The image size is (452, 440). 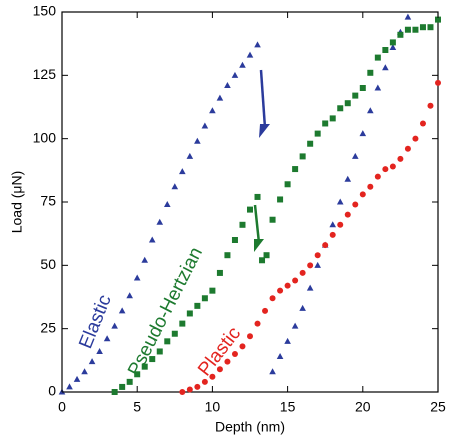 What do you see at coordinates (363, 407) in the screenshot?
I see `x-tick-label: 20` at bounding box center [363, 407].